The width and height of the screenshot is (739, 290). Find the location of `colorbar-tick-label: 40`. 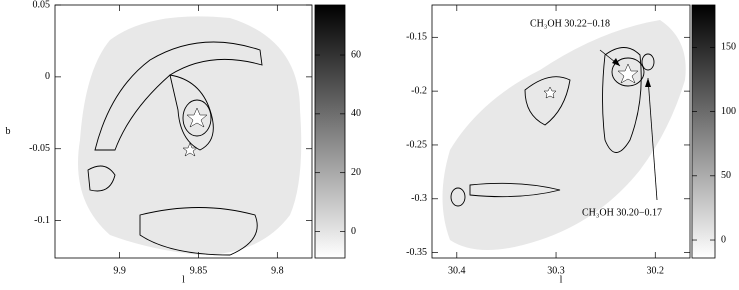

colorbar-tick-label: 40 is located at coordinates (356, 113).